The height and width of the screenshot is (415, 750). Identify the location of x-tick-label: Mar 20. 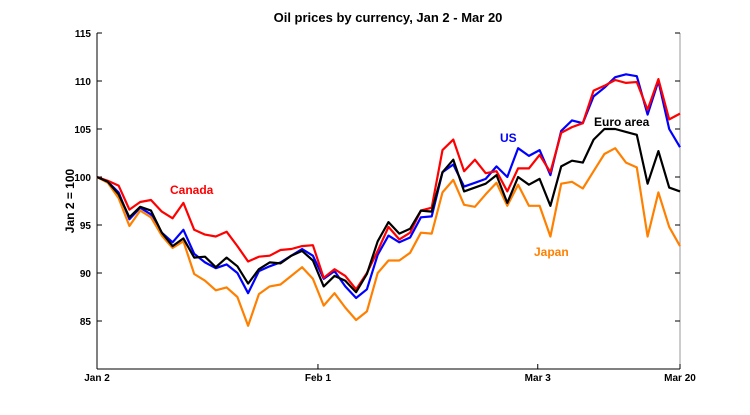
(680, 378).